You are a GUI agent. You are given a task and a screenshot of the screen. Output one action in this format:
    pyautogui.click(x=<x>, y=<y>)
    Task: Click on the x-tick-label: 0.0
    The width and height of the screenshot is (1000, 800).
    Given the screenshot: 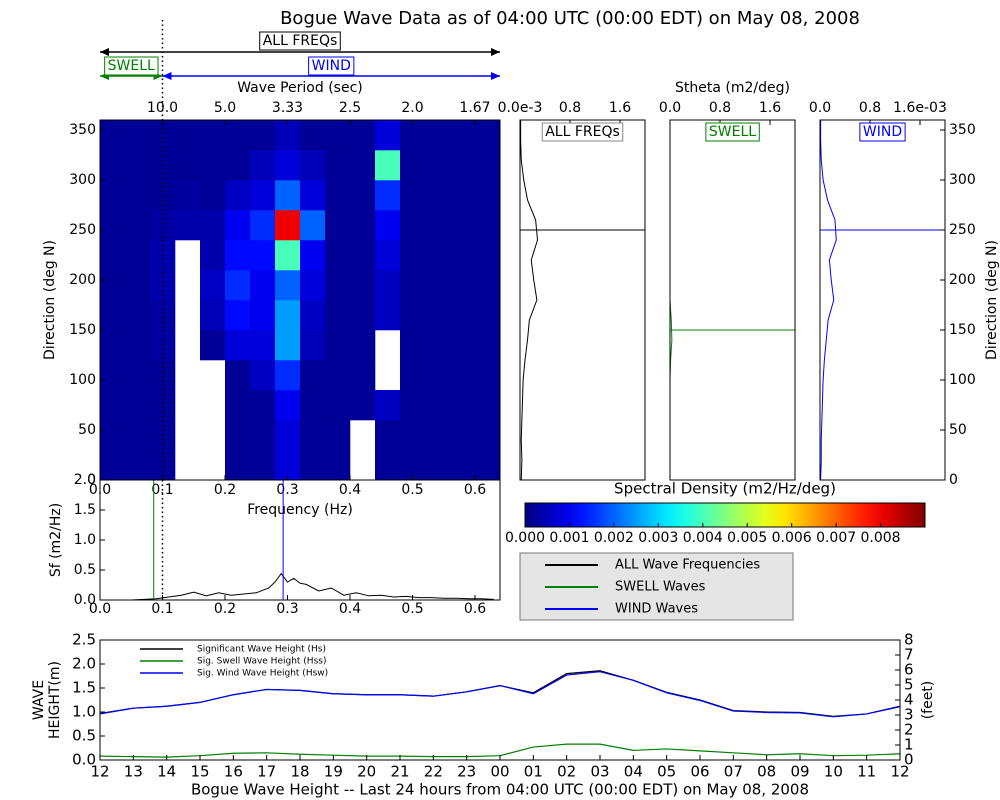 What is the action you would take?
    pyautogui.click(x=820, y=108)
    